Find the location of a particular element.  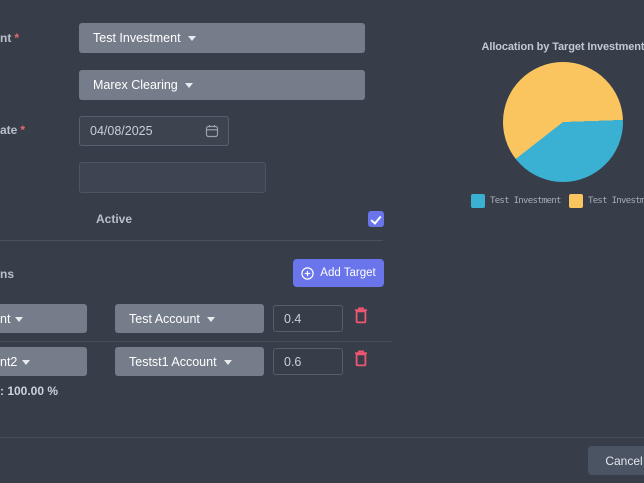

legend-item-test-investment: Test Investment is located at coordinates (516, 201).